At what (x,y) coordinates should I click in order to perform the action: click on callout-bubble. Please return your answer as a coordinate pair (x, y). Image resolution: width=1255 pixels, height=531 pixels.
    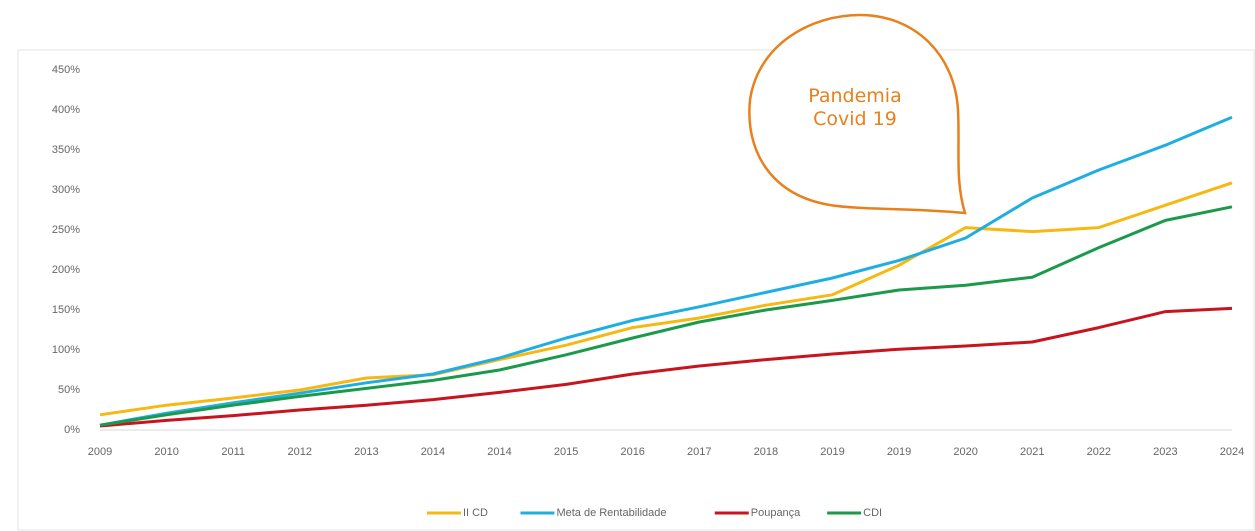
    Looking at the image, I should click on (857, 114).